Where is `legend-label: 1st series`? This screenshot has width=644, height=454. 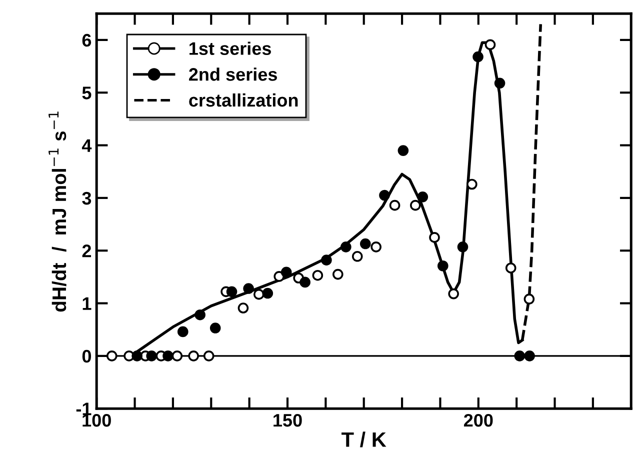 legend-label: 1st series is located at coordinates (230, 48).